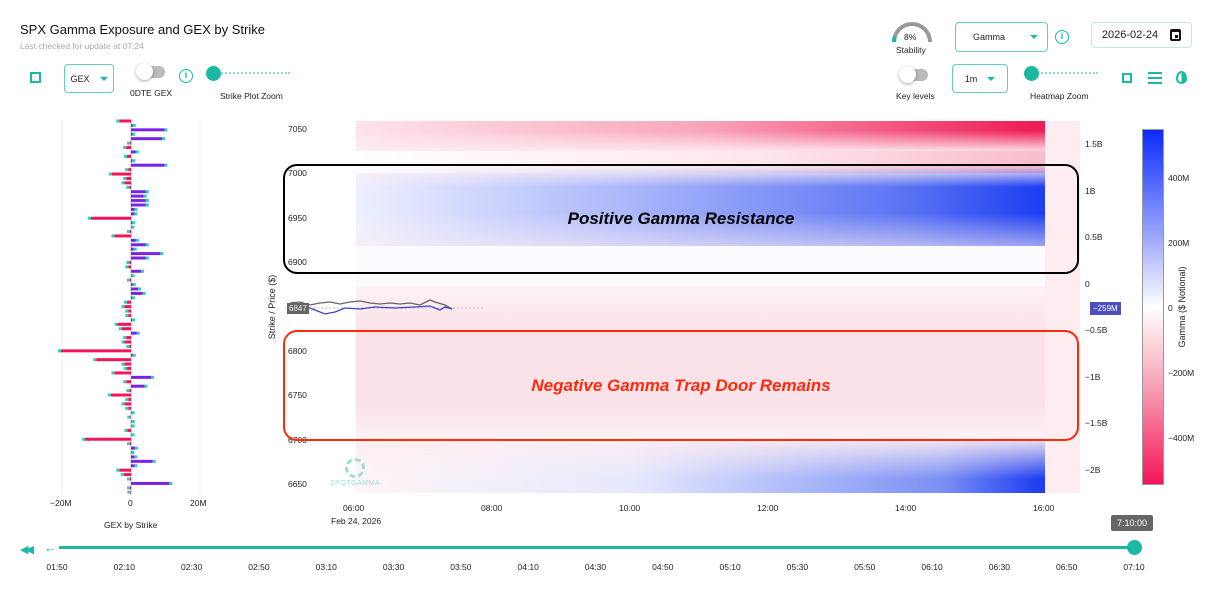  Describe the element at coordinates (252, 73) in the screenshot. I see `strike-zoom-slider` at that location.